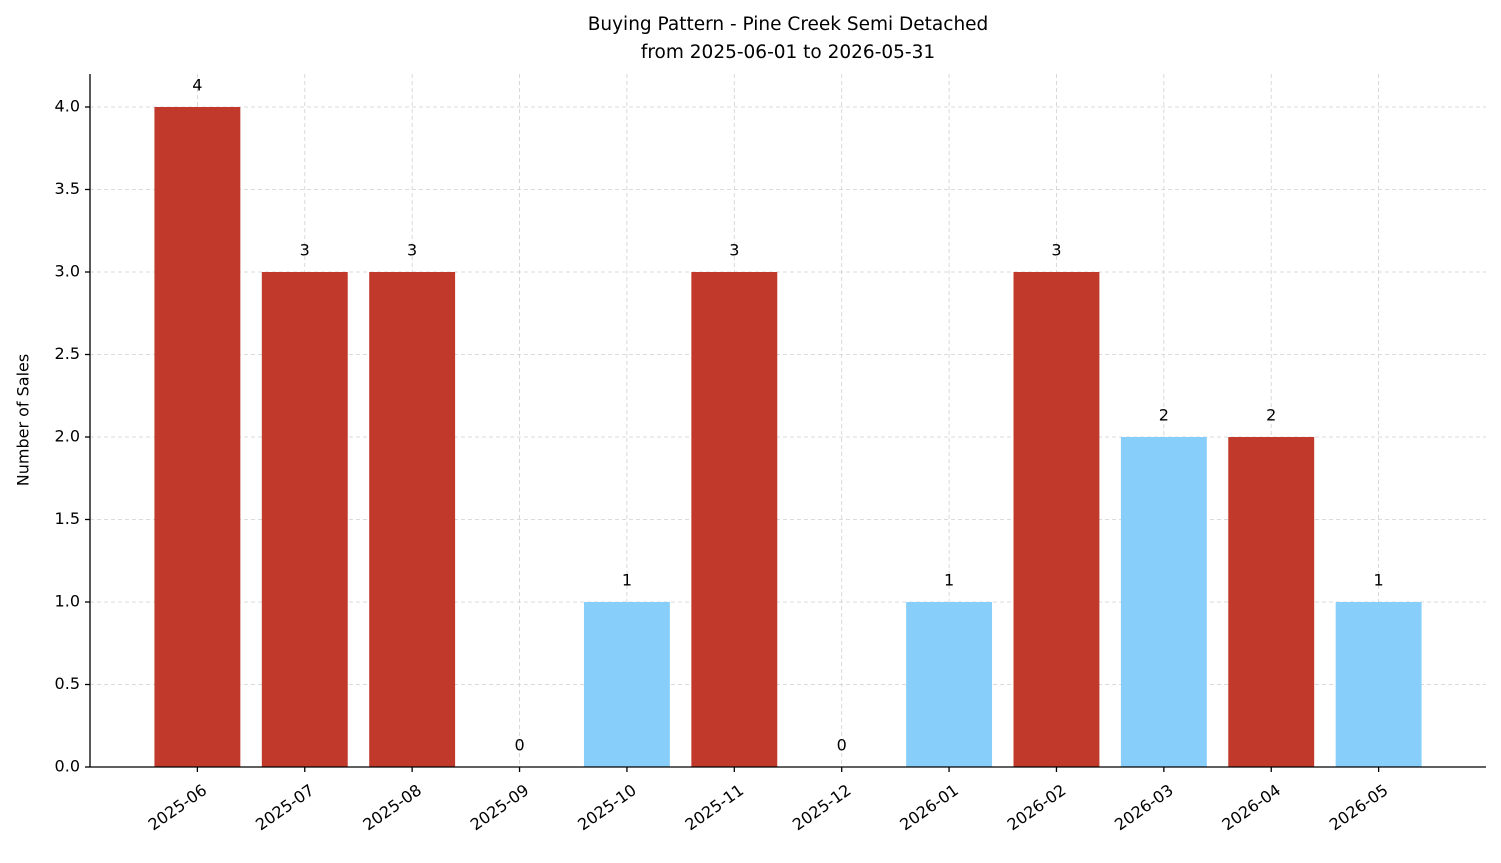  I want to click on x-tick-label: 2026-05, so click(1359, 807).